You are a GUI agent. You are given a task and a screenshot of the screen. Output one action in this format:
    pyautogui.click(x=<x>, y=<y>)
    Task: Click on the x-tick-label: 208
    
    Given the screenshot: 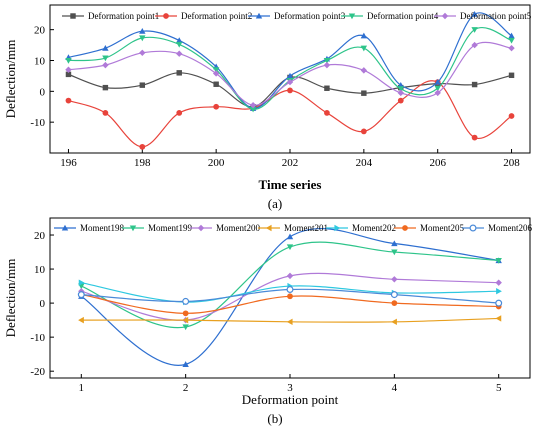 What is the action you would take?
    pyautogui.click(x=511, y=163)
    